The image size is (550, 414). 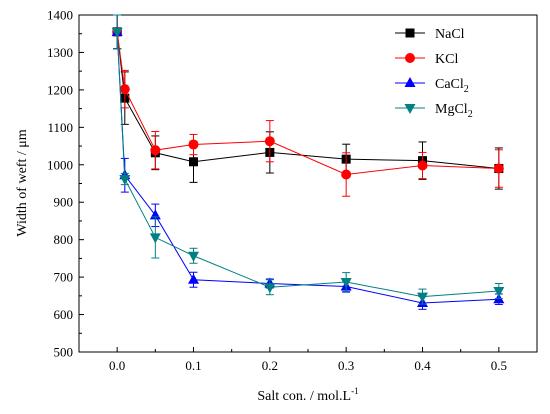 What do you see at coordinates (64, 314) in the screenshot?
I see `y-tick-label: 600` at bounding box center [64, 314].